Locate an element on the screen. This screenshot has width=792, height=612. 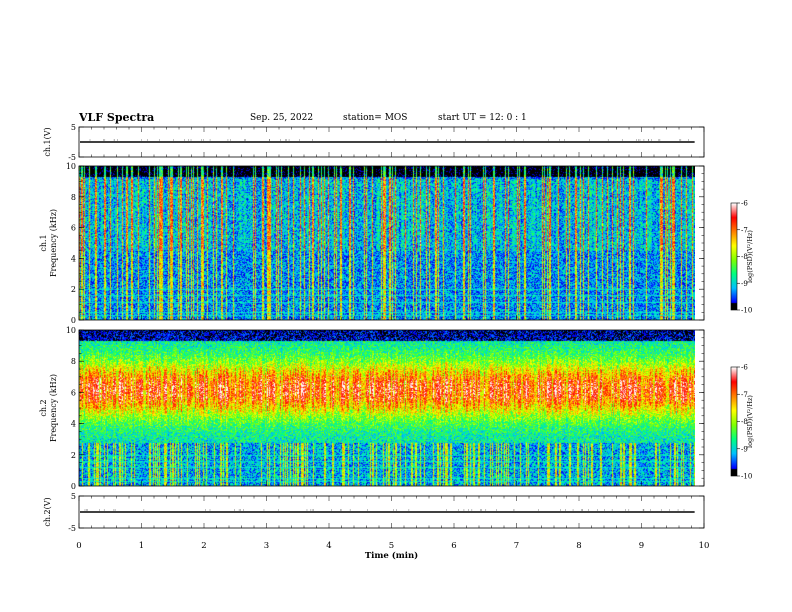
y-axis-label: ch.2 is located at coordinates (43, 407).